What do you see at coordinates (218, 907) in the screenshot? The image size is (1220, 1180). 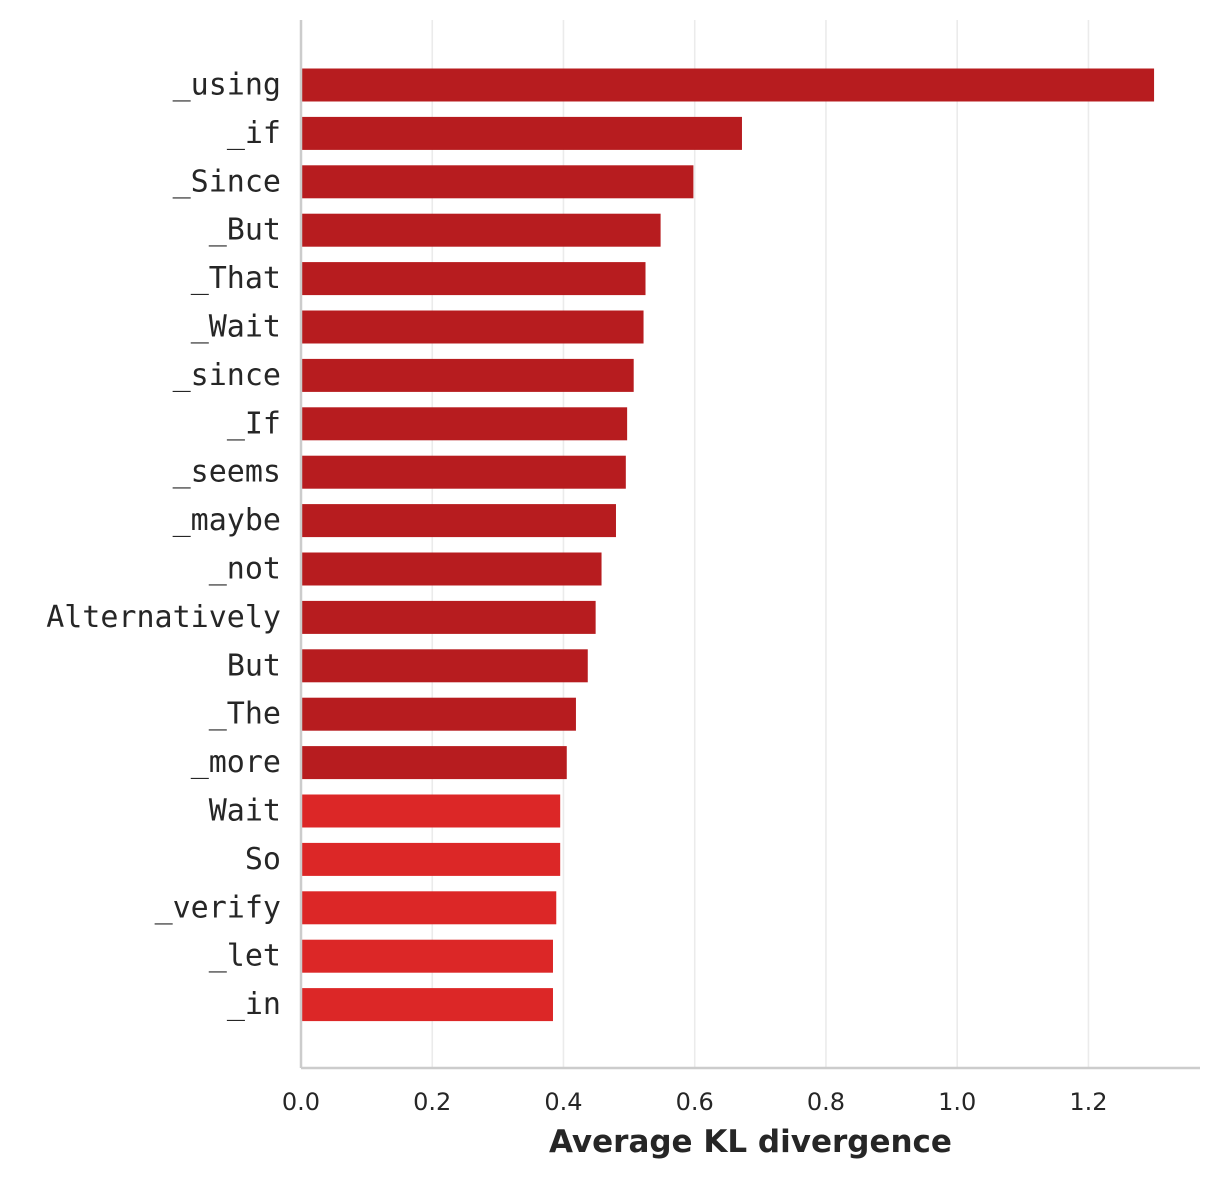 I see `y-tick-label: _verify` at bounding box center [218, 907].